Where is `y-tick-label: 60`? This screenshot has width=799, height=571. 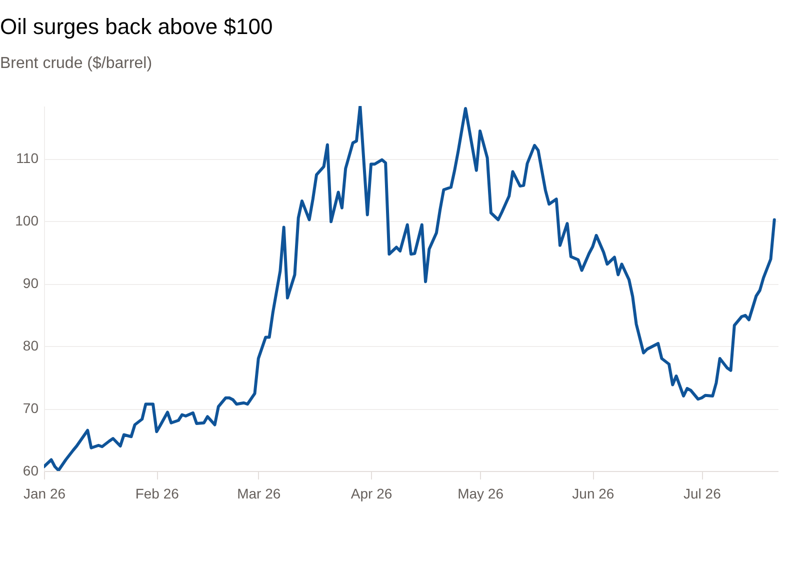
y-tick-label: 60 is located at coordinates (30, 470).